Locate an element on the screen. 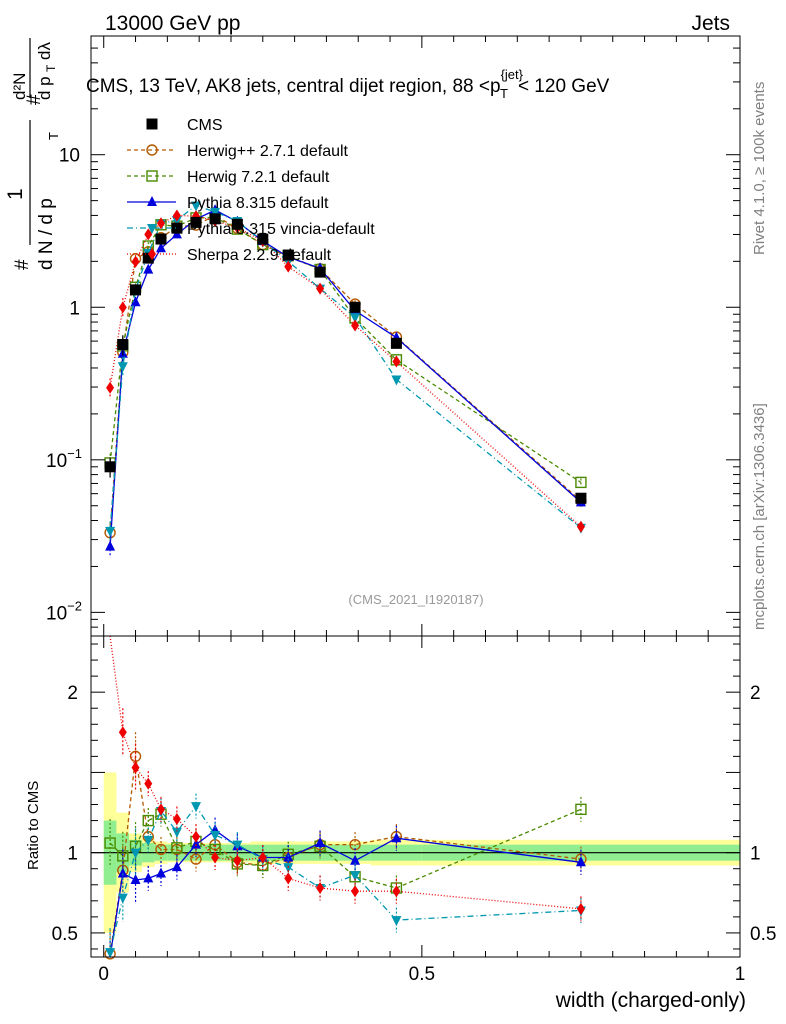 The height and width of the screenshot is (1024, 786). legend-label: Pythia 8.315 default is located at coordinates (258, 203).